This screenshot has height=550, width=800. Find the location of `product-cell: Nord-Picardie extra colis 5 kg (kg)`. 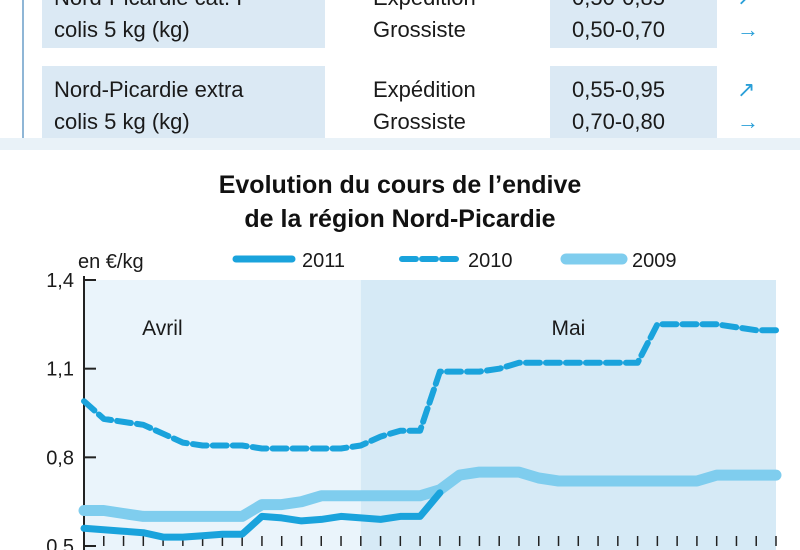

product-cell: Nord-Picardie extra colis 5 kg (kg) is located at coordinates (183, 102).